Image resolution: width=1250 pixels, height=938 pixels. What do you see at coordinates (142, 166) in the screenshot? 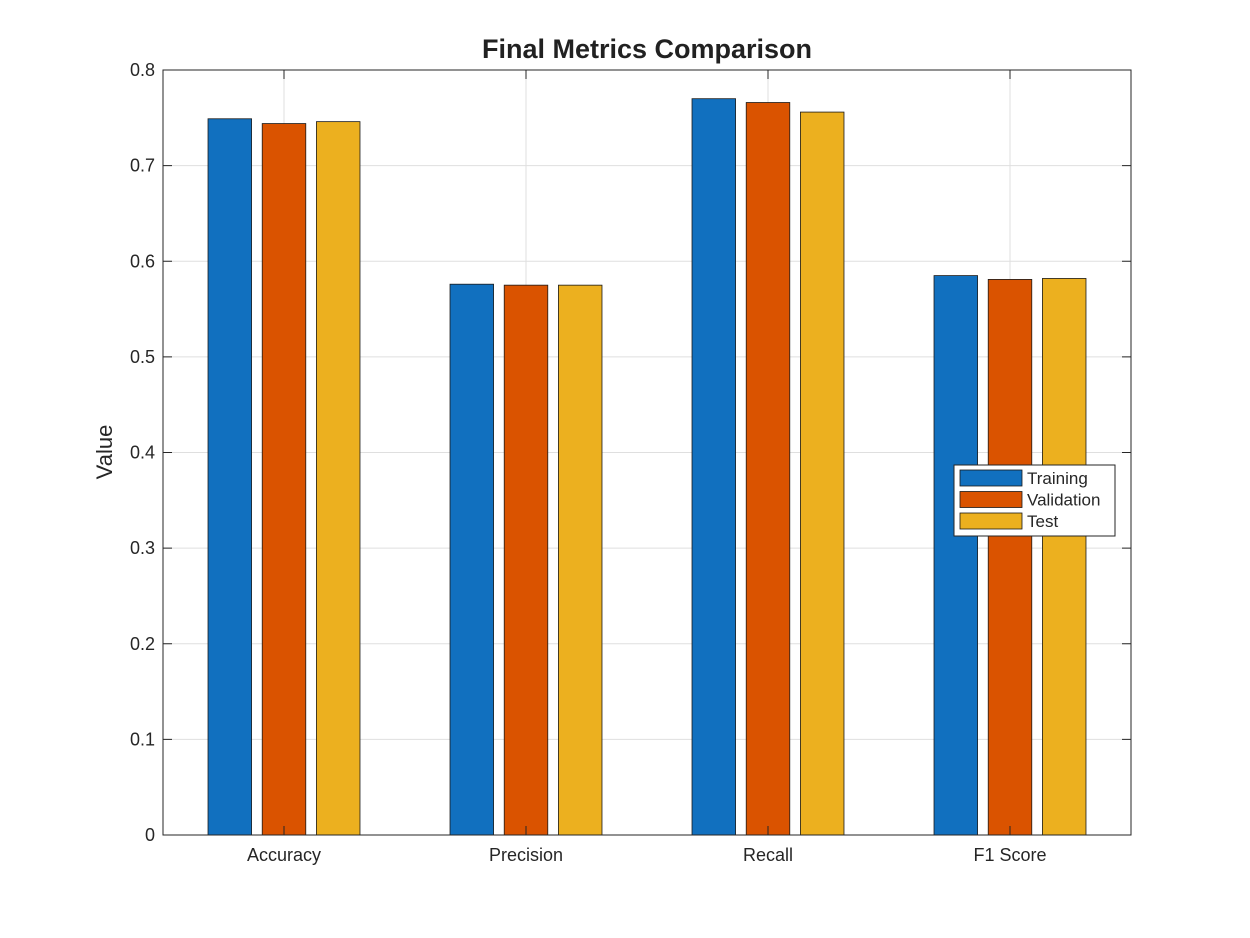
I see `y-tick-label: 0.7` at bounding box center [142, 166].